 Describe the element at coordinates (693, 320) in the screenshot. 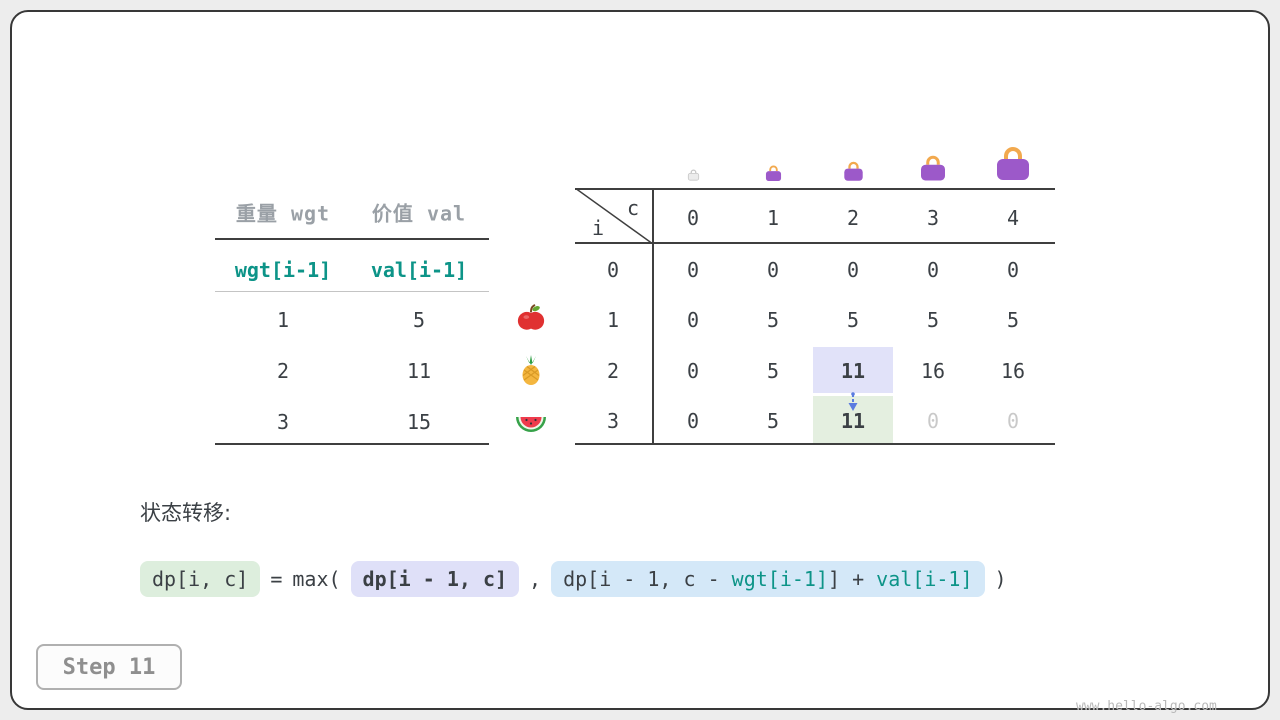

I see `dp-cell-1-0: 0` at that location.